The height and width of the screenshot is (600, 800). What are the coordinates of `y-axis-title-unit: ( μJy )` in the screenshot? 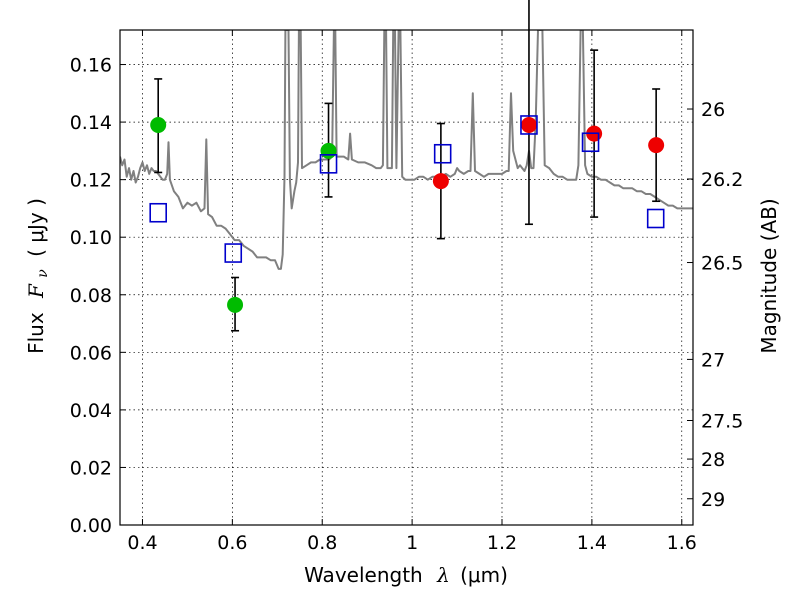 It's located at (36, 227).